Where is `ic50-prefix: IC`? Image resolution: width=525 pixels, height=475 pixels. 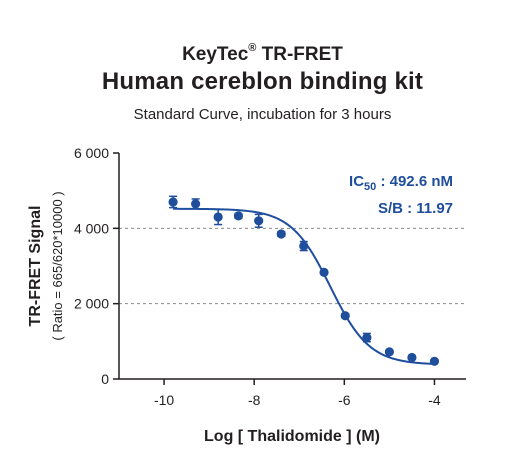 ic50-prefix: IC is located at coordinates (356, 181).